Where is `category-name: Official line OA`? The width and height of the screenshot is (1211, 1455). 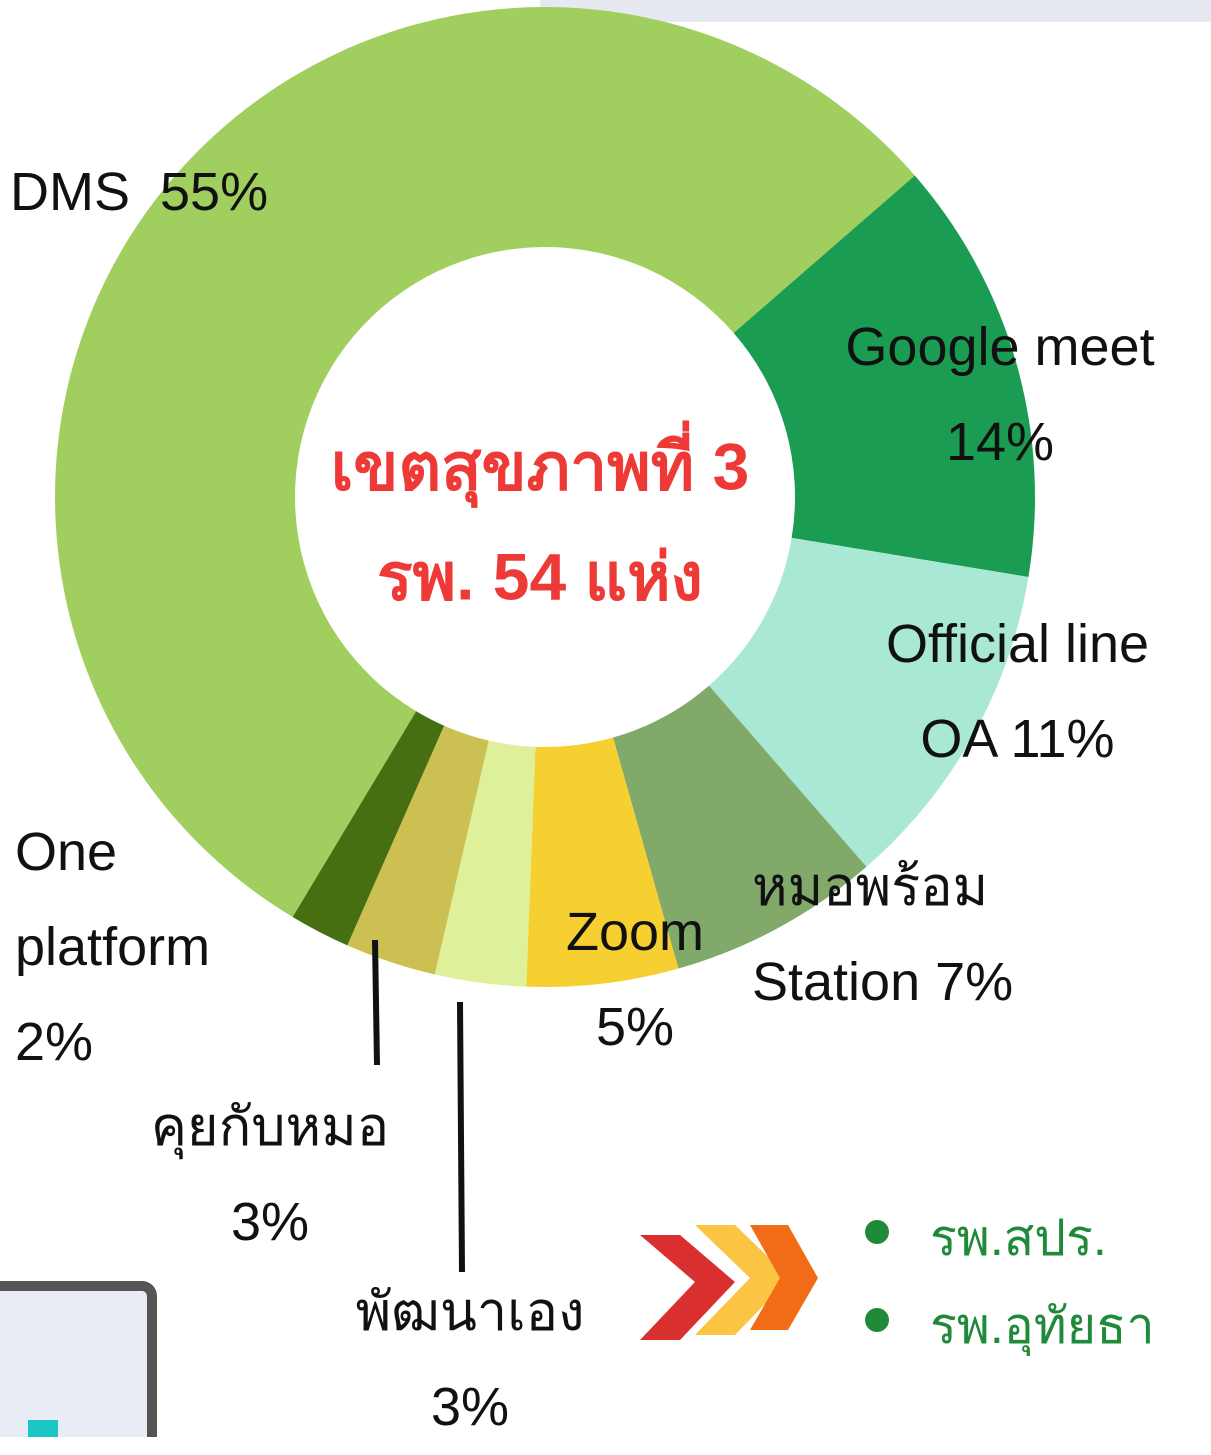
category-name: Official line OA is located at coordinates (1017, 691).